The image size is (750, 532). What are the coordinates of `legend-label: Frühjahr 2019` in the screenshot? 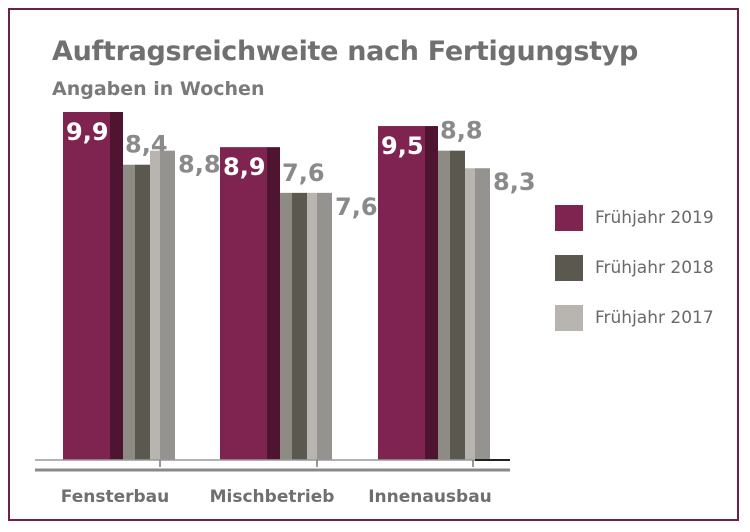 It's located at (654, 218).